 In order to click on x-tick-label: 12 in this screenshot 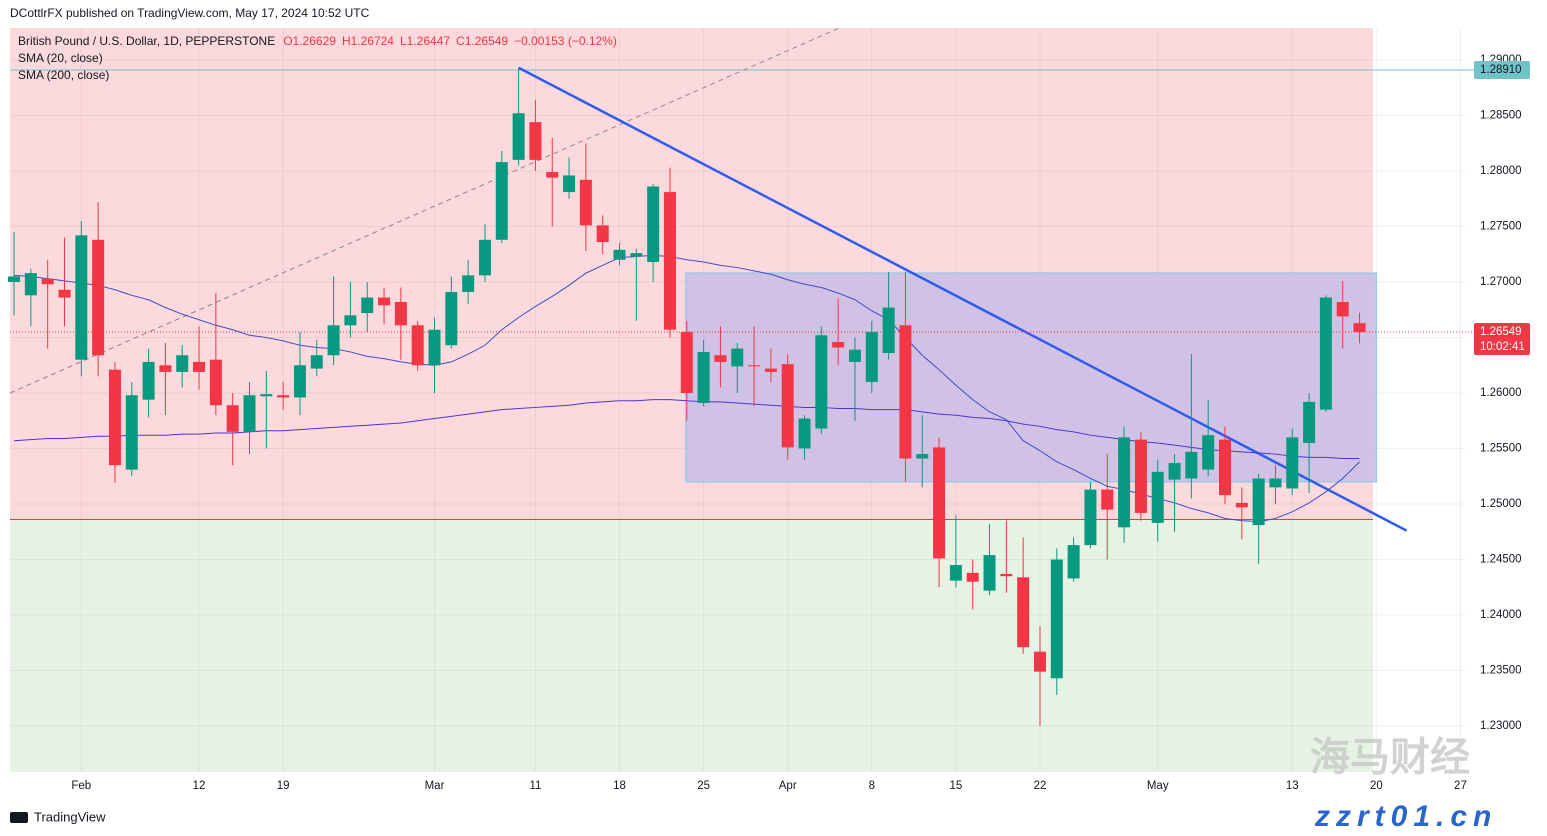, I will do `click(199, 786)`.